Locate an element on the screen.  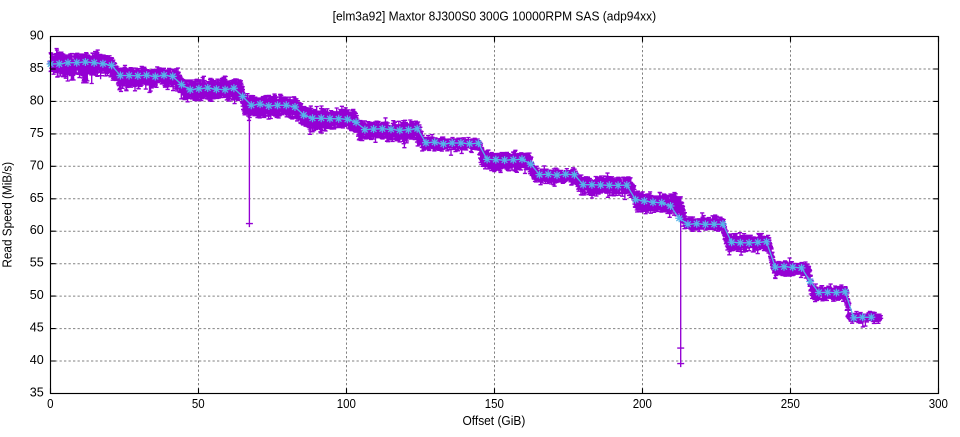
svg-text: 0 is located at coordinates (50, 404).